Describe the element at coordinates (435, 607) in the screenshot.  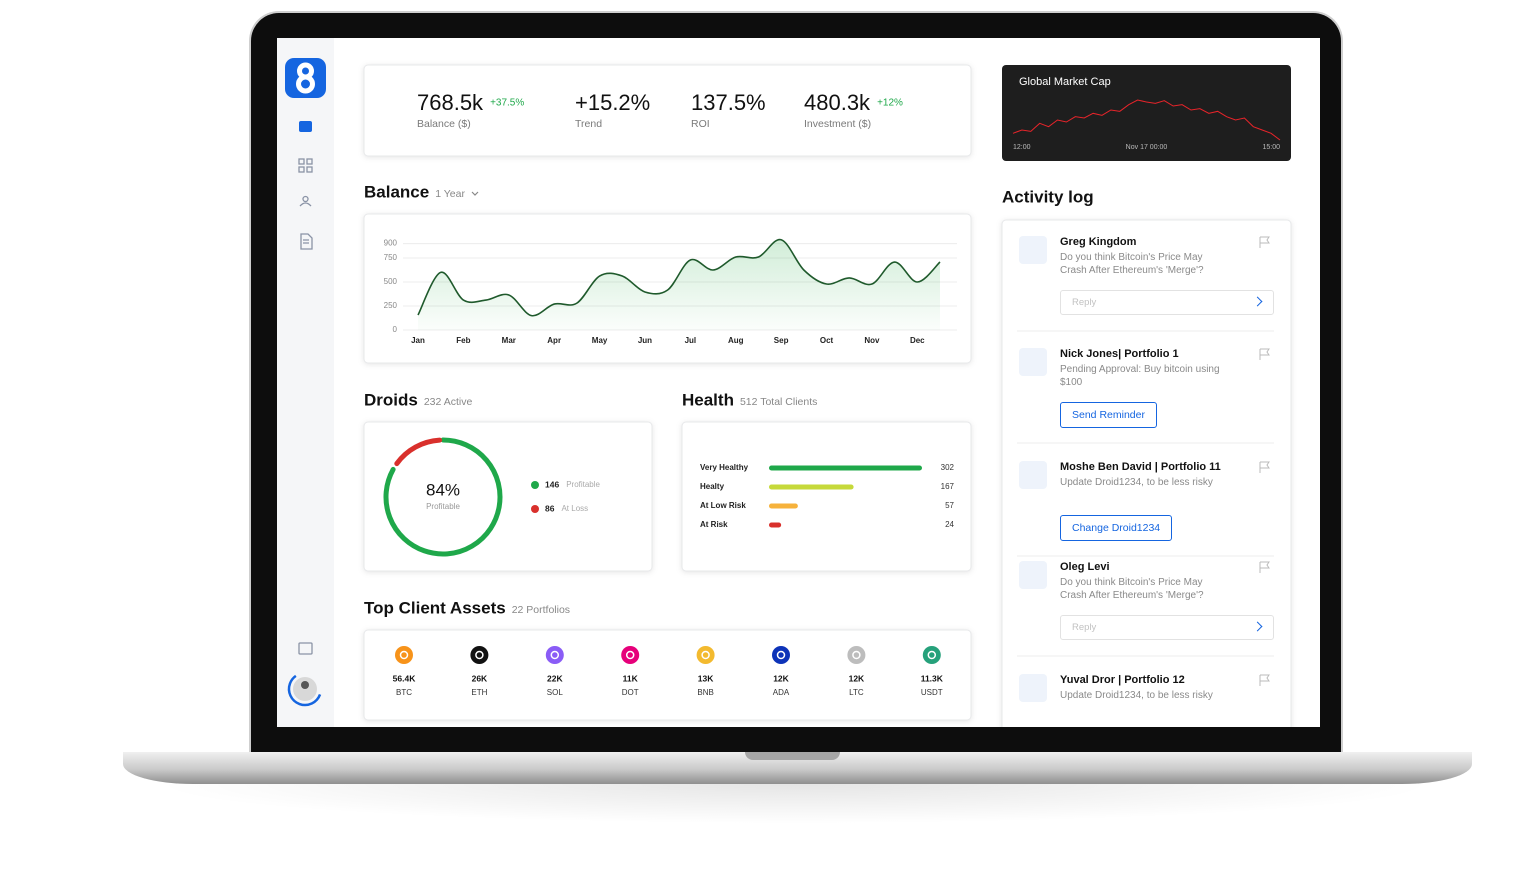
I see `section-title: Top Client Assets` at that location.